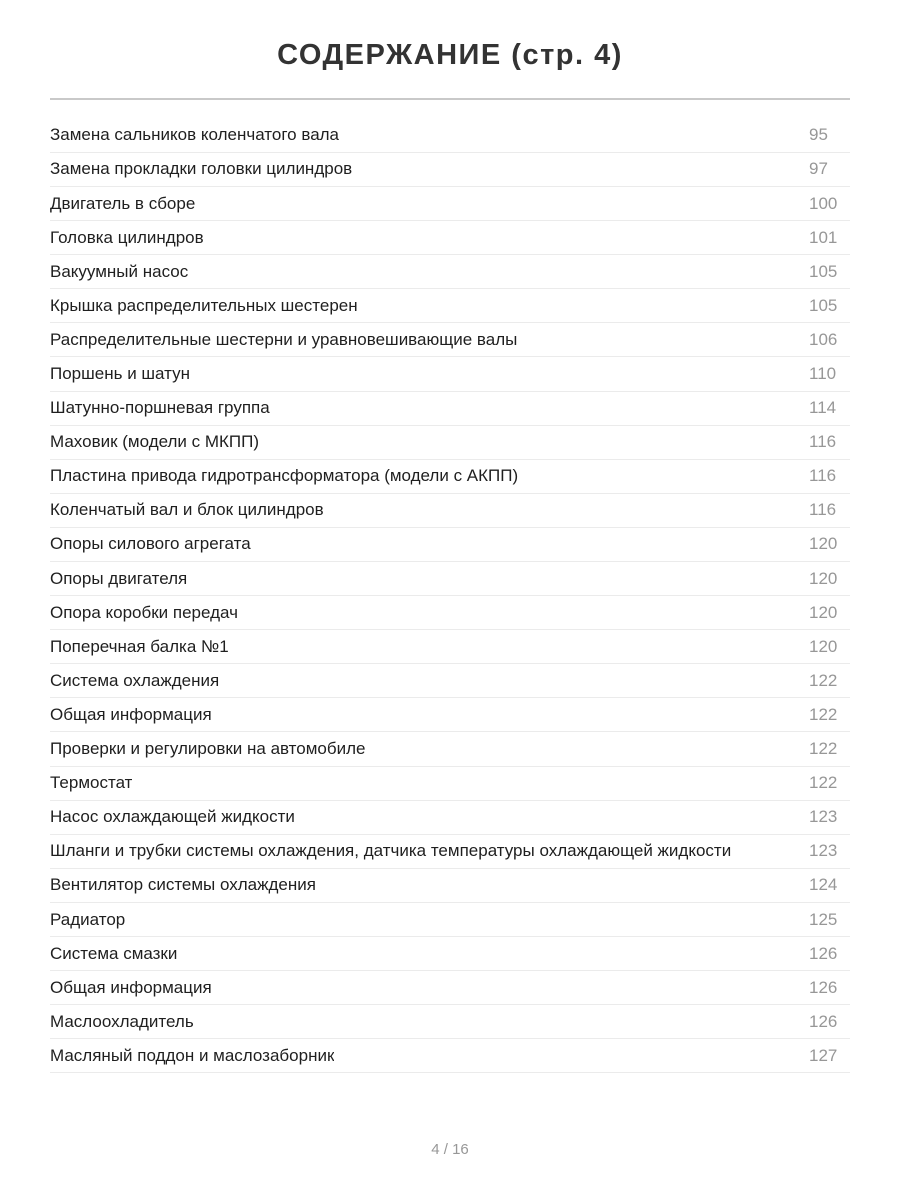 The image size is (900, 1200). Describe the element at coordinates (450, 613) in the screenshot. I see `toc-row: Опора коробки передач 120` at that location.